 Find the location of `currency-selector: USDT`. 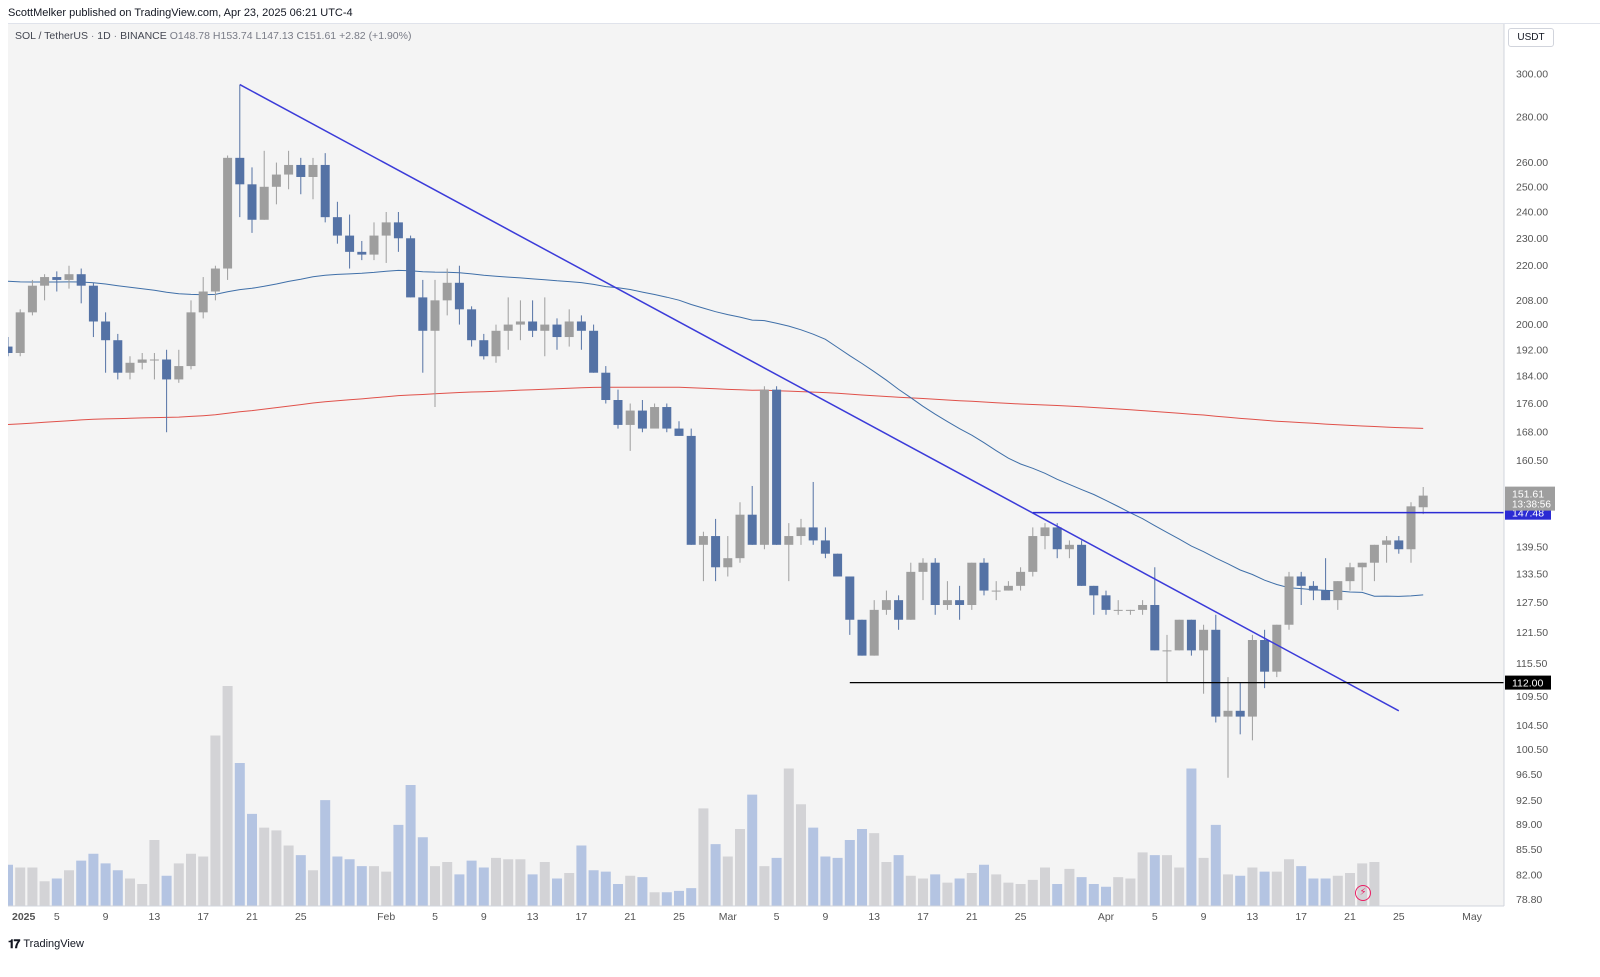

currency-selector: USDT is located at coordinates (1531, 37).